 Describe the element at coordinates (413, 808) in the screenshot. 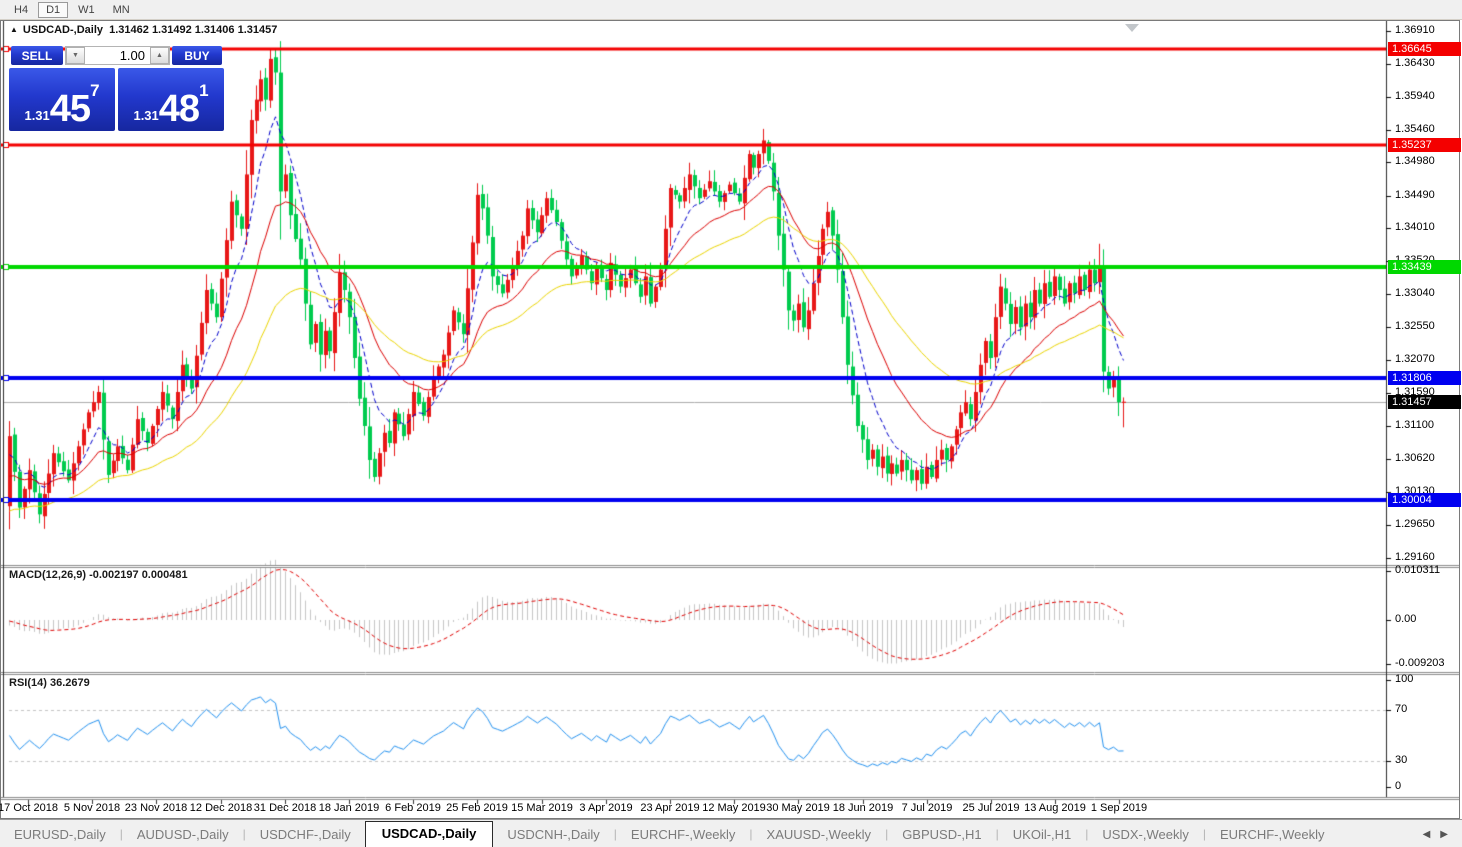

I see `date-axis-label: 6 Feb 2019` at that location.